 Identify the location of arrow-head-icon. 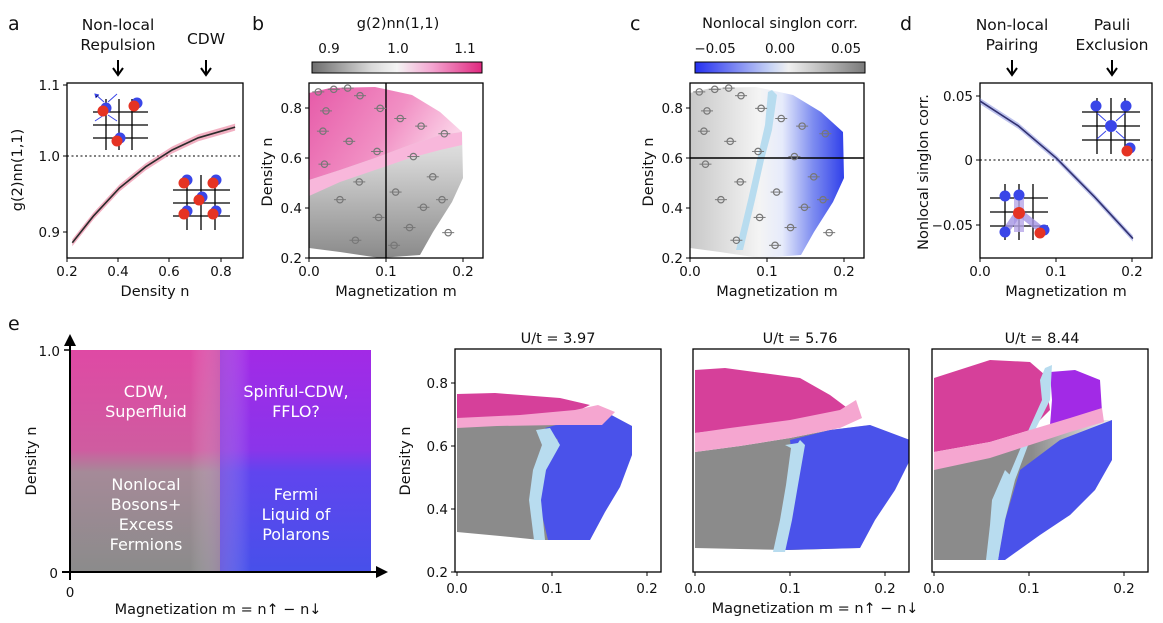
(70, 340).